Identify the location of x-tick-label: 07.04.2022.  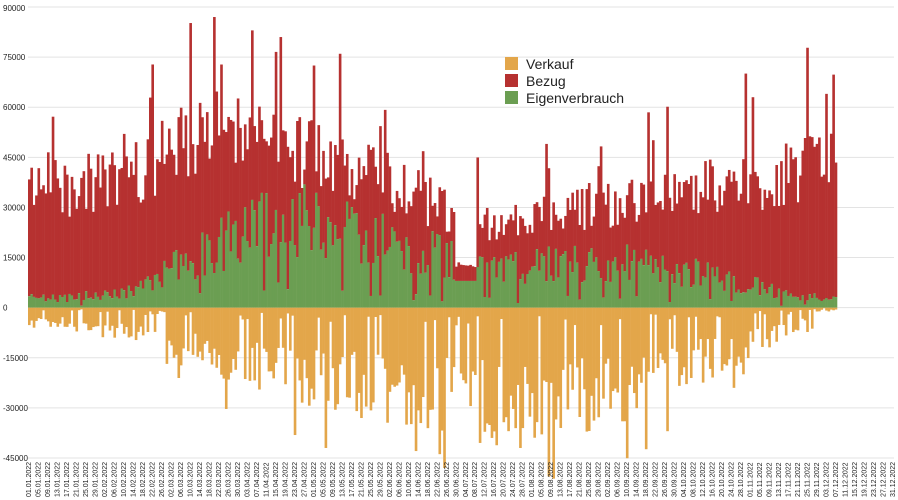
(257, 479).